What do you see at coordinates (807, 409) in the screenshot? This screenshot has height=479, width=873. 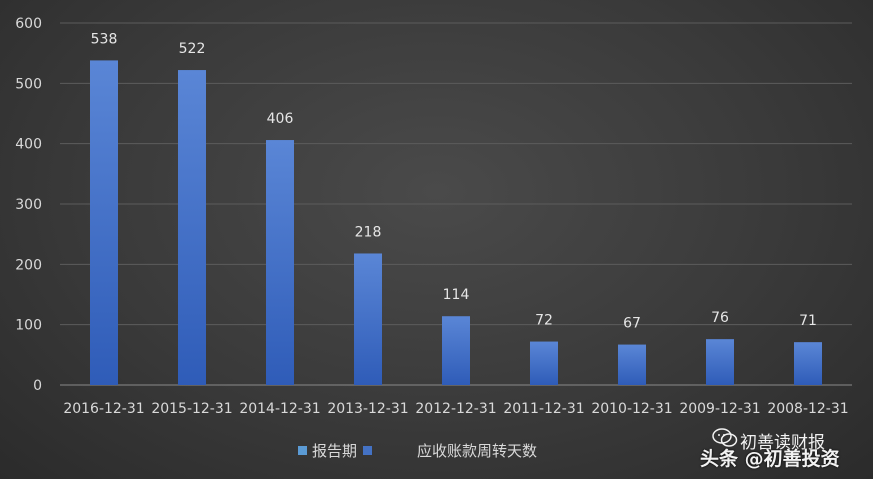 I see `x-tick-label: 2008-12-31` at bounding box center [807, 409].